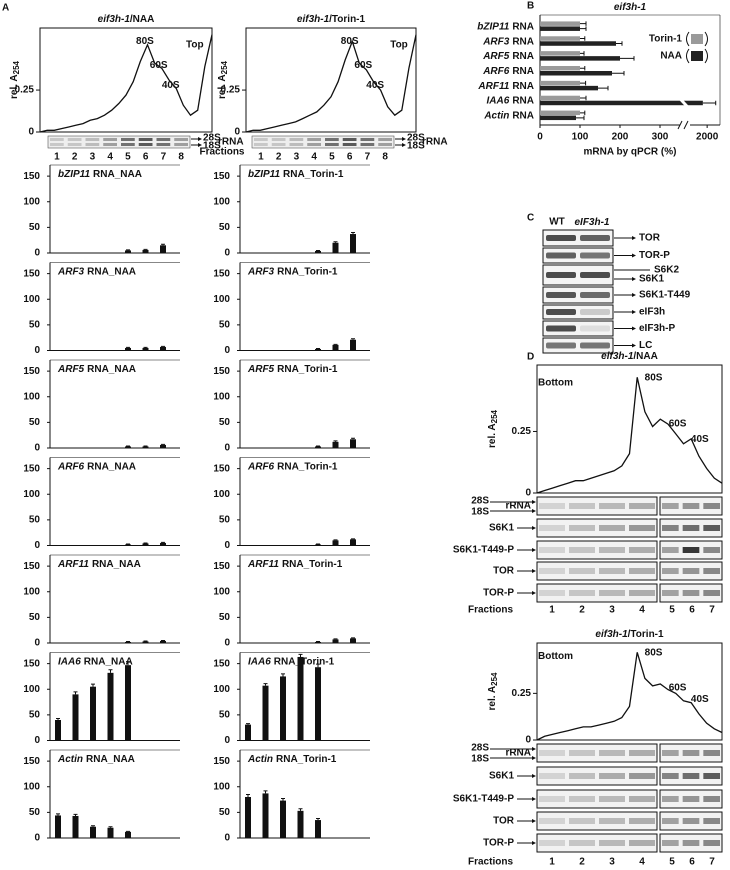 The image size is (730, 870). Describe the element at coordinates (629, 356) in the screenshot. I see `profile-title: eif3h-1/NAA` at that location.